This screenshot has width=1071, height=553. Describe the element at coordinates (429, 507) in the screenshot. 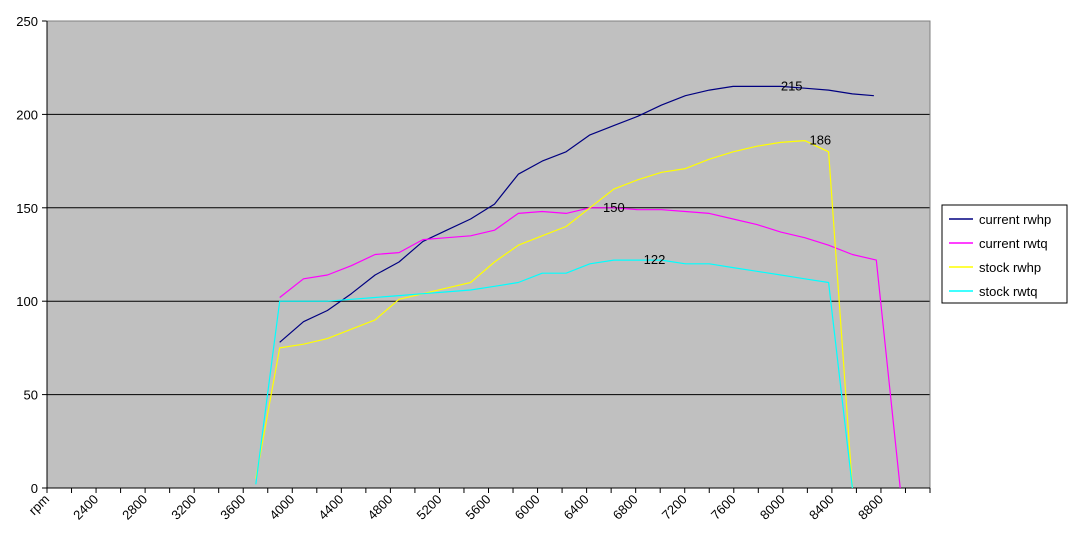

I see `x-tick-label: 5200` at that location.